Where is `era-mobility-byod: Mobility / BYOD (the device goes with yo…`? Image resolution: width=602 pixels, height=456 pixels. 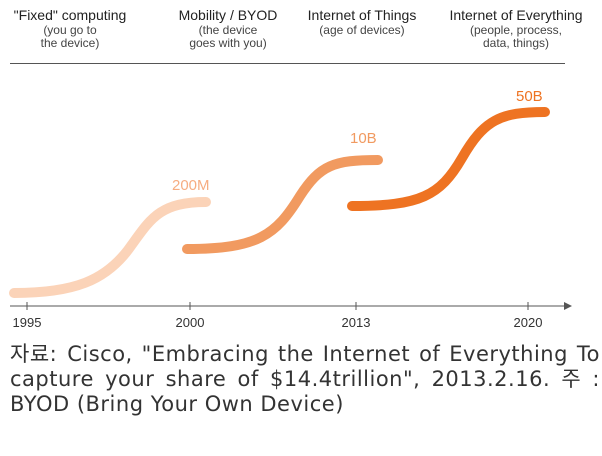 era-mobility-byod: Mobility / BYOD (the device goes with yo… is located at coordinates (228, 29).